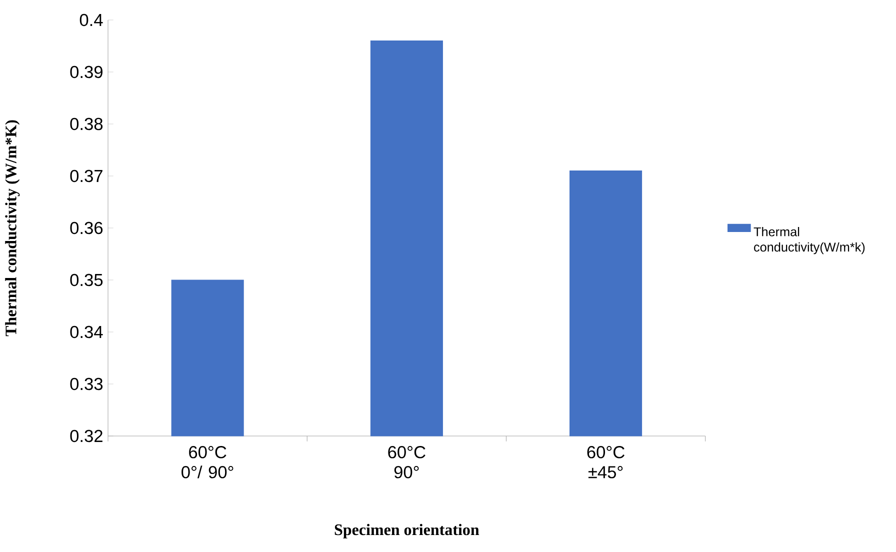 This screenshot has width=896, height=552. I want to click on y-tick-label: 0.4, so click(91, 20).